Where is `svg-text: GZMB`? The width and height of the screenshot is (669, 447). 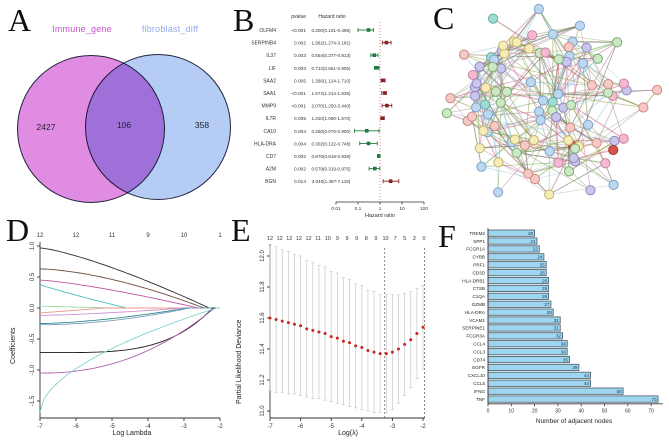
svg-text: GZMB is located at coordinates (478, 304).